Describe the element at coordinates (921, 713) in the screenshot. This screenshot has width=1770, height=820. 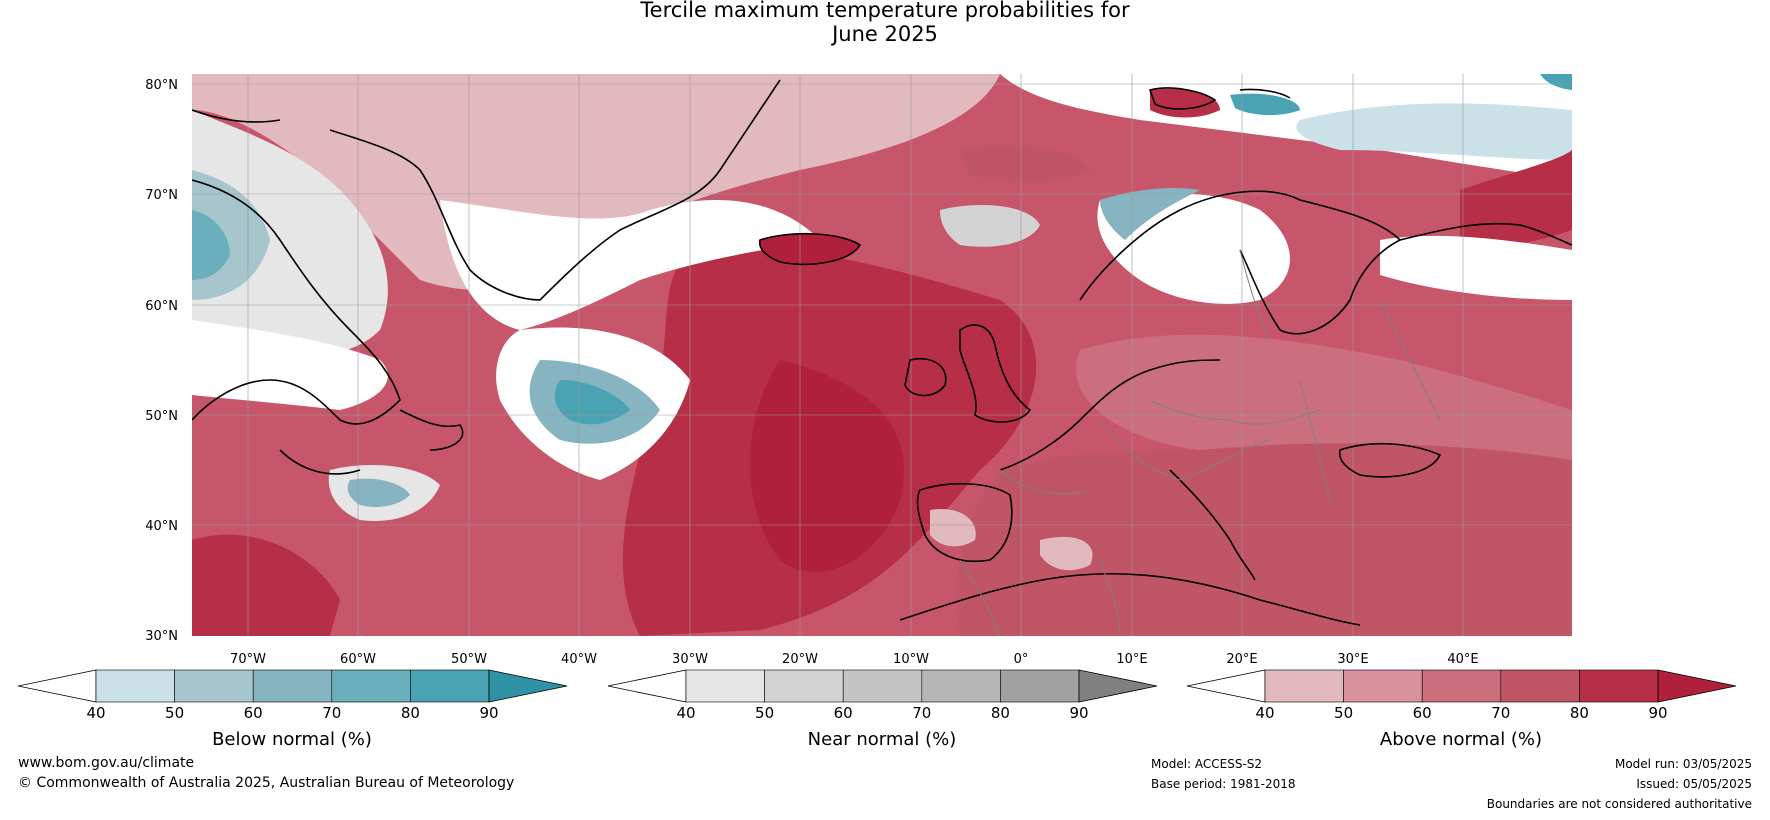
I see `near-tick-label: 70` at that location.